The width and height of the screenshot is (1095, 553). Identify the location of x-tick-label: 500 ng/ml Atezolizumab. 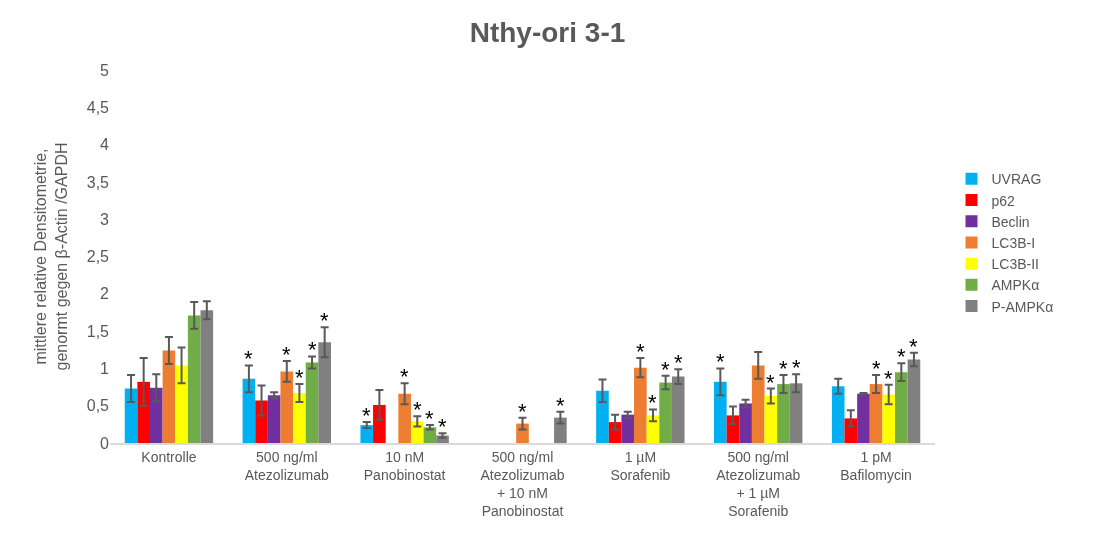
(287, 465).